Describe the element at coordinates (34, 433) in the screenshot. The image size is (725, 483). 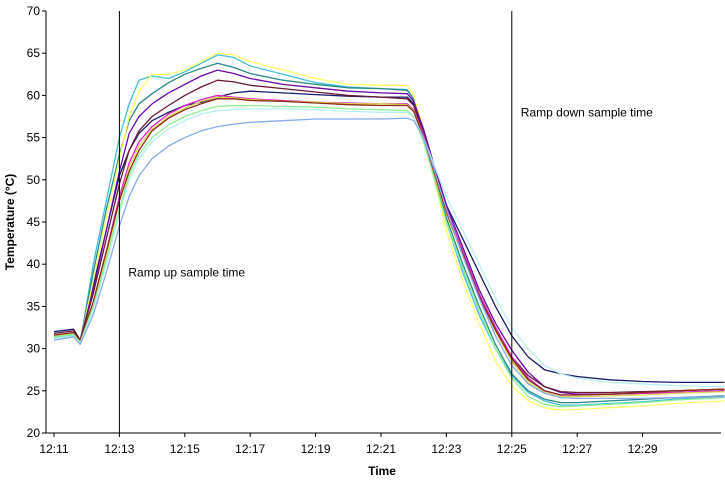
I see `y-tick-label: 20` at that location.